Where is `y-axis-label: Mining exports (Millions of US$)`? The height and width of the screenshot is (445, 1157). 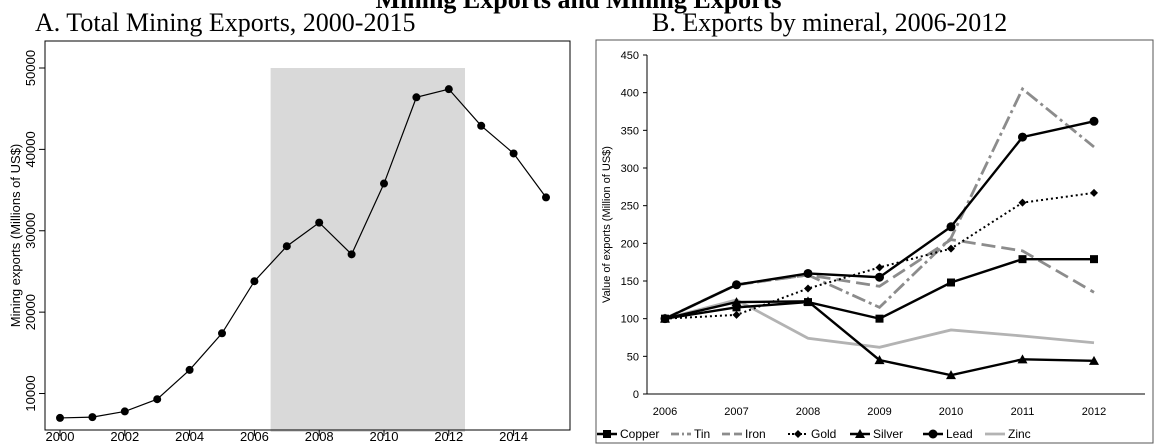 y-axis-label: Mining exports (Millions of US$) is located at coordinates (15, 236).